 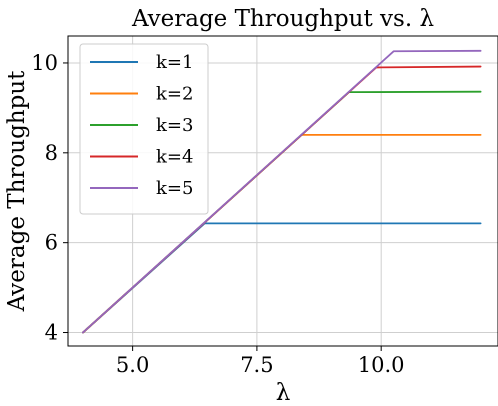 What do you see at coordinates (51, 153) in the screenshot?
I see `y-tick-label: 8` at bounding box center [51, 153].